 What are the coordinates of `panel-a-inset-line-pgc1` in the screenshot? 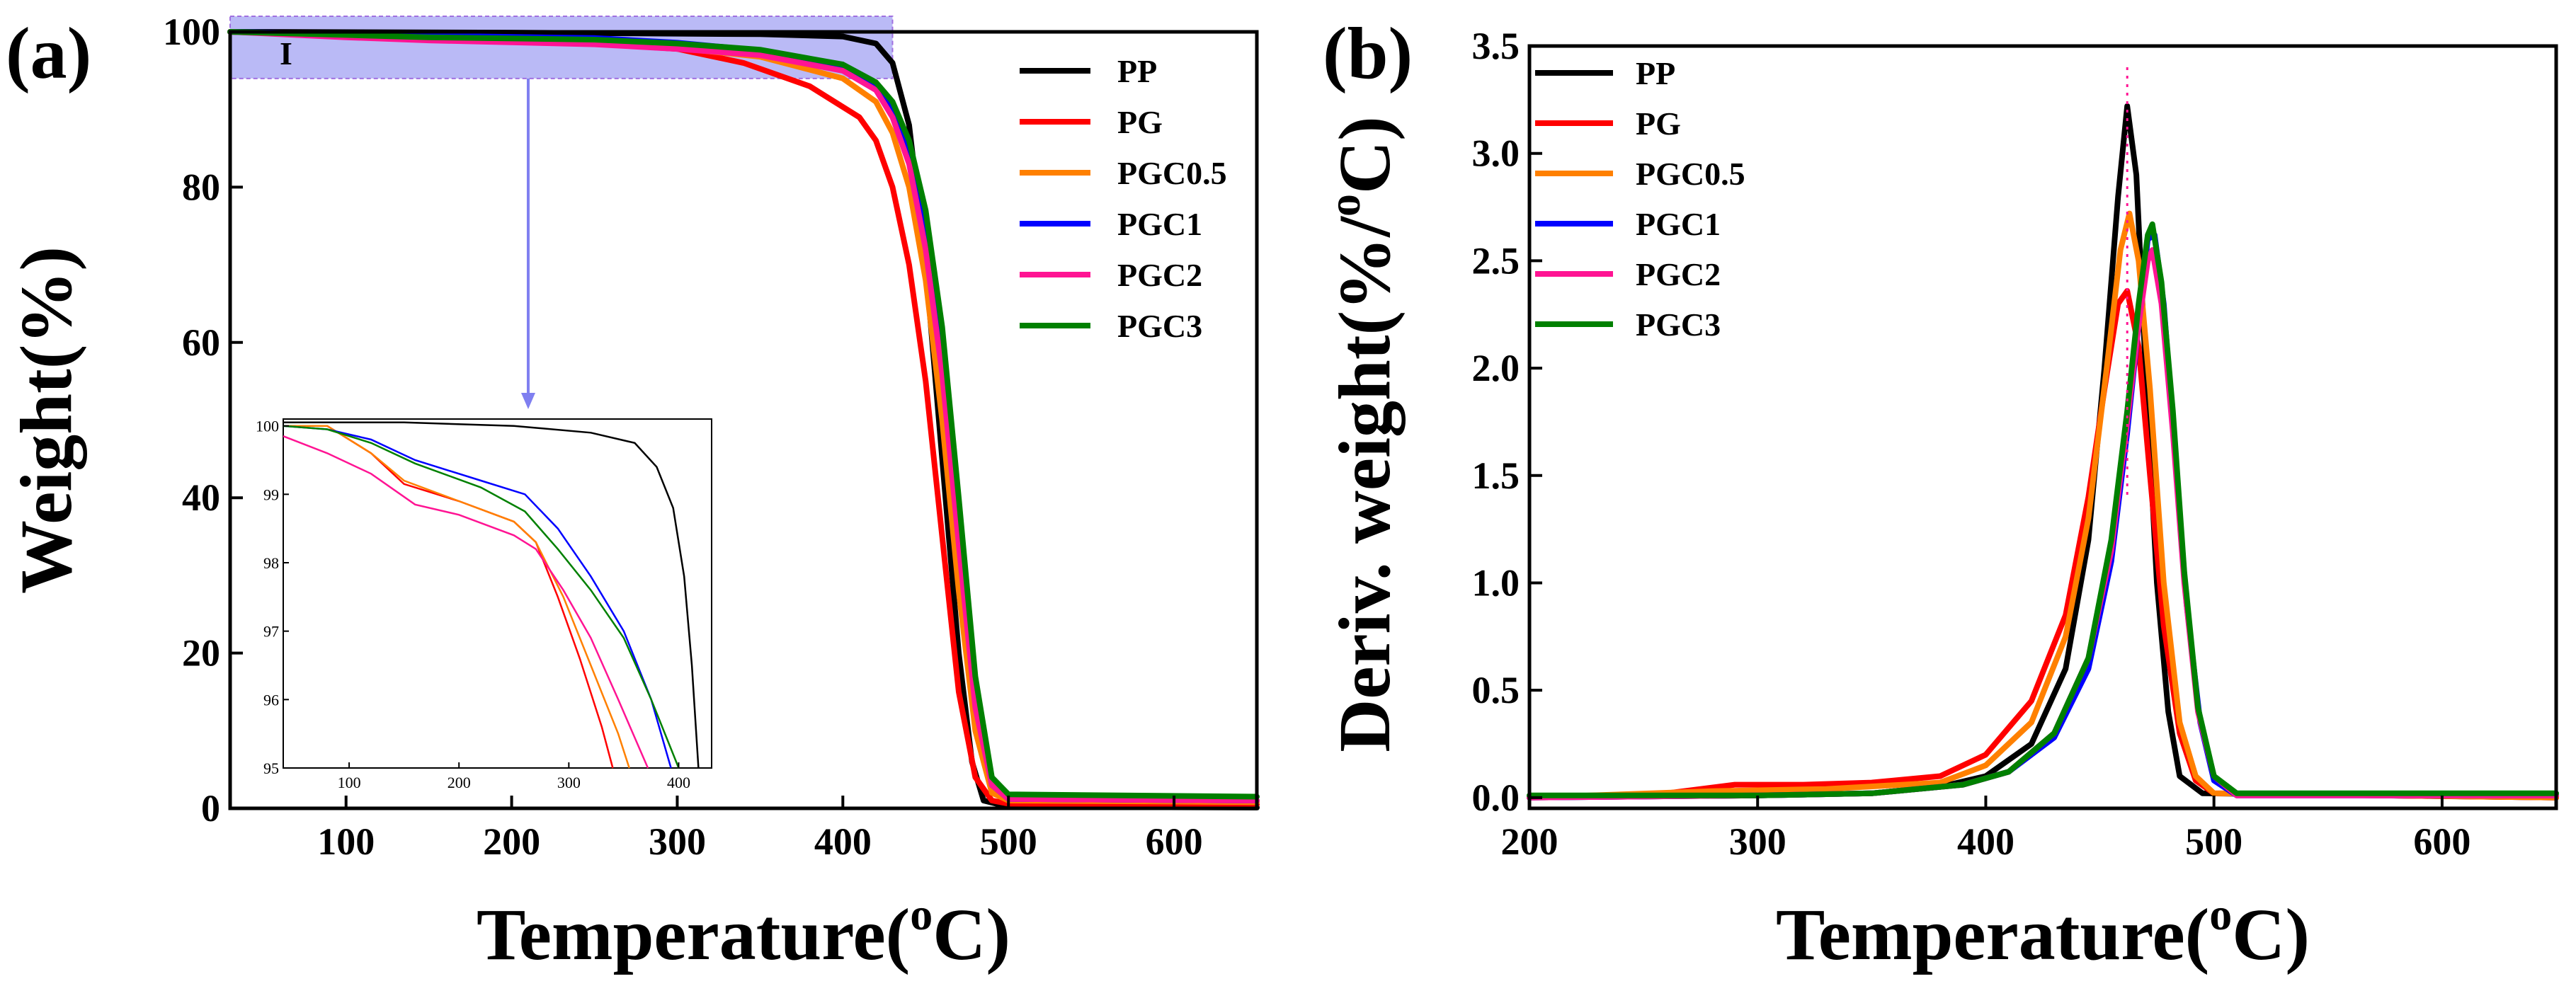 It's located at (477, 597).